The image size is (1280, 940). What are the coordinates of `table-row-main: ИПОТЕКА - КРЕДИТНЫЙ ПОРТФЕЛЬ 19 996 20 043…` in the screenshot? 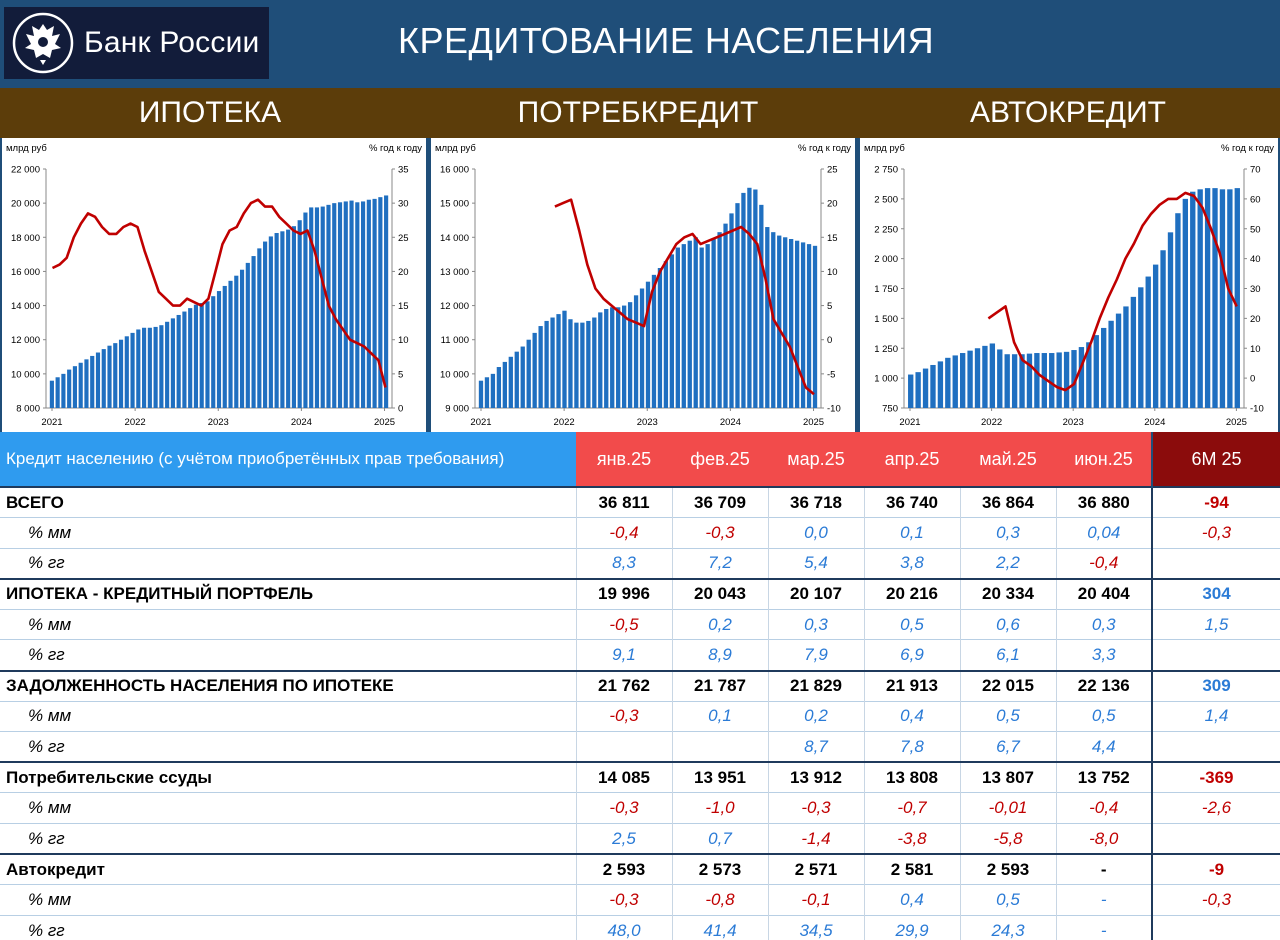 It's located at (640, 593).